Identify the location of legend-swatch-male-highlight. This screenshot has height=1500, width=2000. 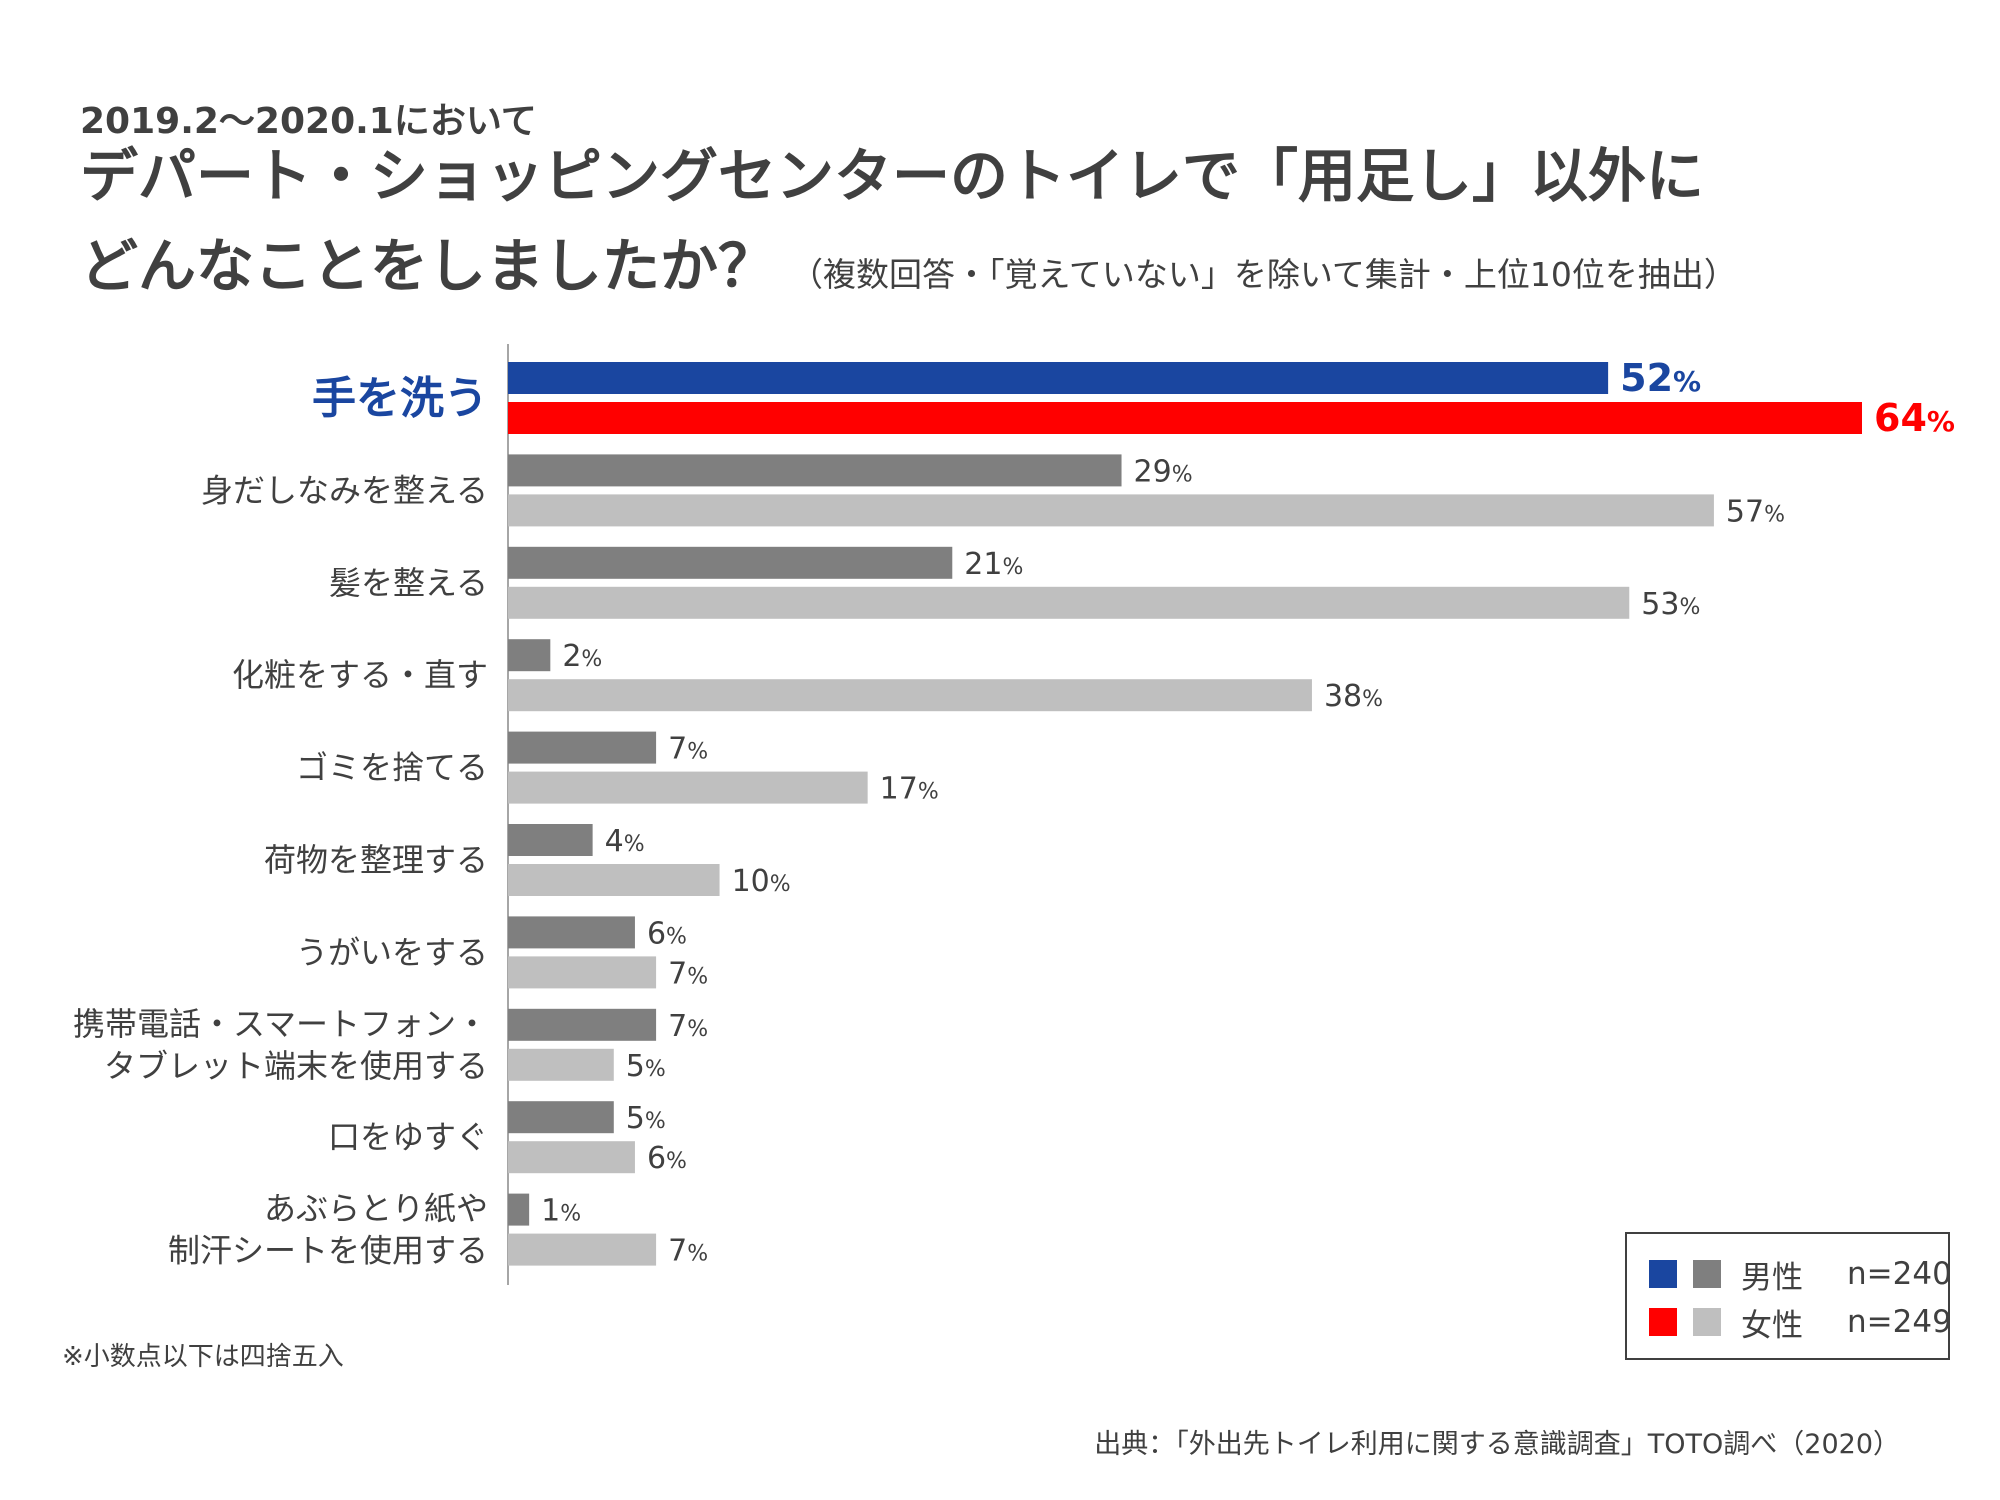
(1663, 1274).